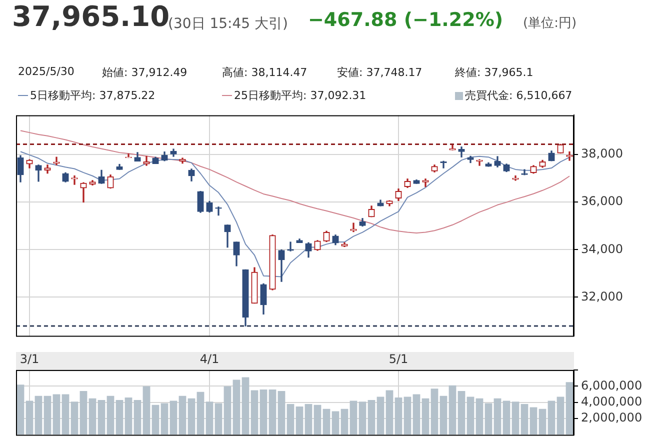 The width and height of the screenshot is (649, 445). What do you see at coordinates (210, 359) in the screenshot?
I see `x-tick-label: 4/1` at bounding box center [210, 359].